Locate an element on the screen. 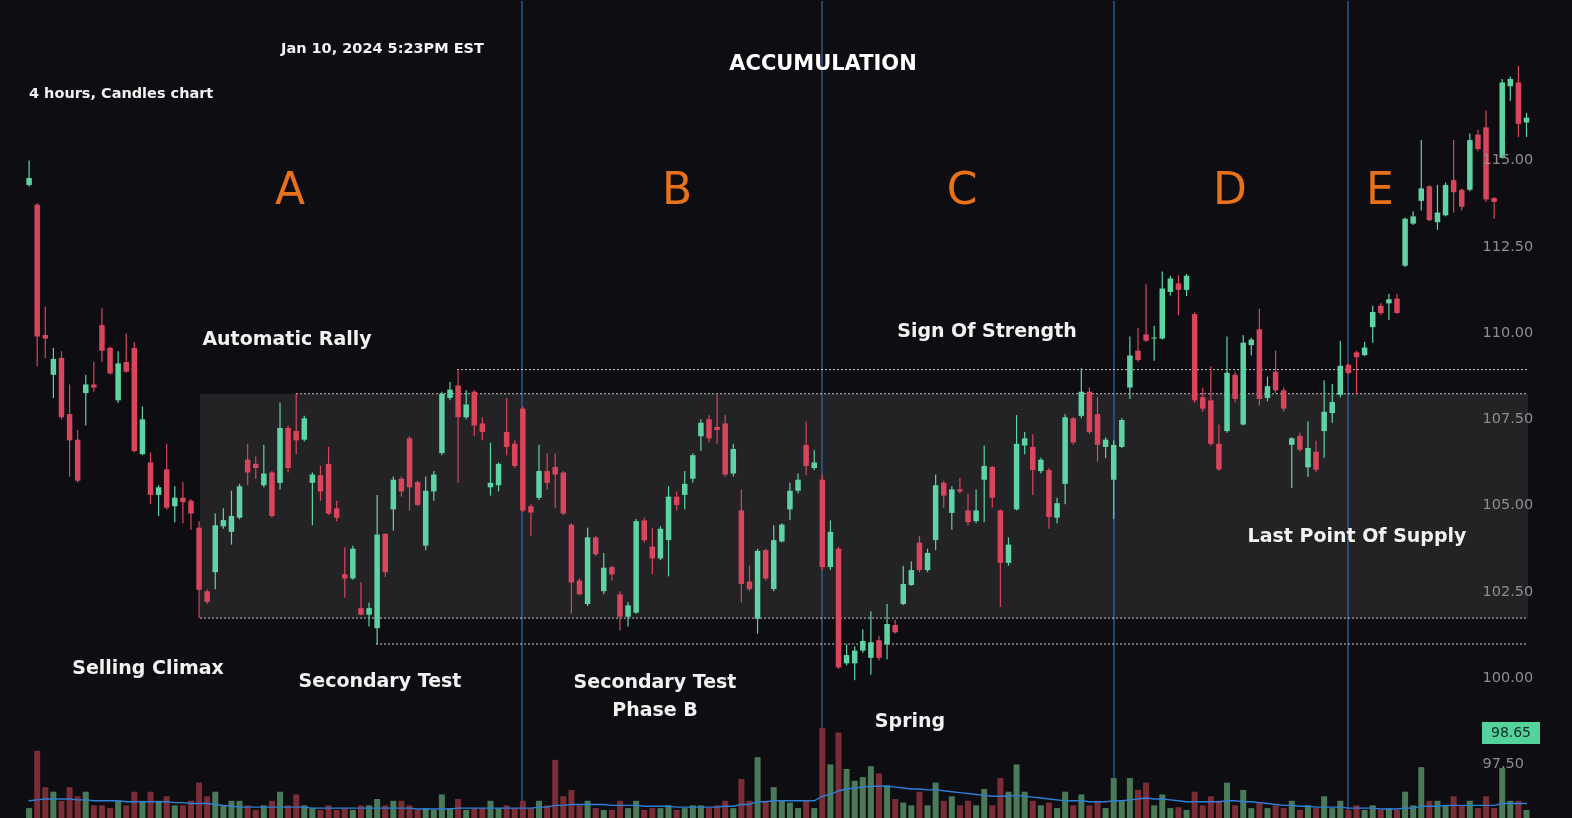 Image resolution: width=1572 pixels, height=818 pixels. annotation: 4 hours, Candles chart is located at coordinates (121, 93).